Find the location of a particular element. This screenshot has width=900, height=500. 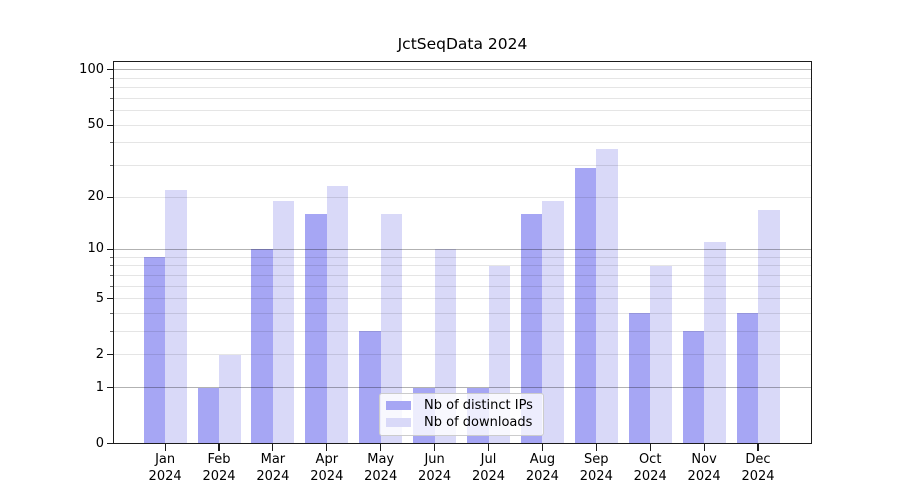

legend-item-downloads: Nb of downloads is located at coordinates (460, 422).